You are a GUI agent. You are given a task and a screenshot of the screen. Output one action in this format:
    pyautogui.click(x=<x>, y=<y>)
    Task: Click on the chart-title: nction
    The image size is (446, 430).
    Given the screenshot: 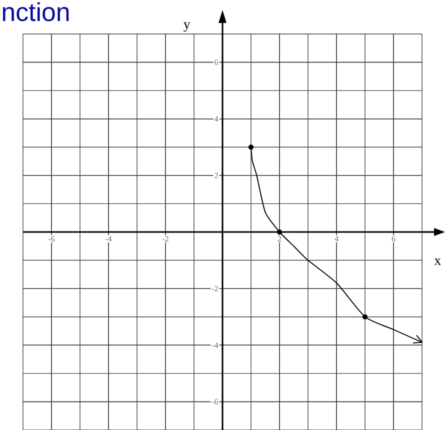 What is the action you would take?
    pyautogui.click(x=35, y=12)
    